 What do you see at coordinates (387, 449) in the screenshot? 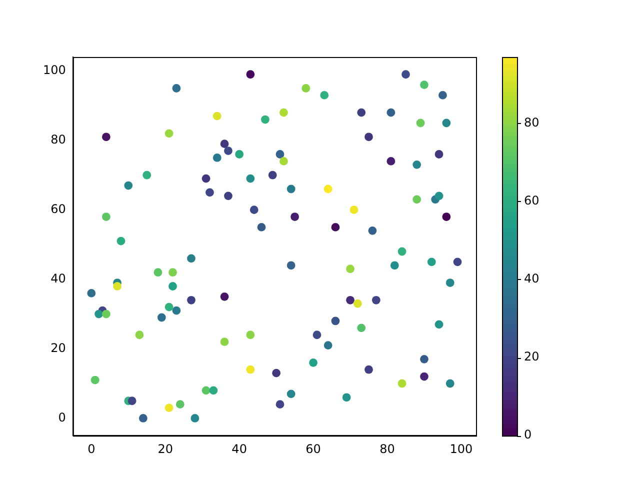
I see `x-tick-label: 80` at bounding box center [387, 449].